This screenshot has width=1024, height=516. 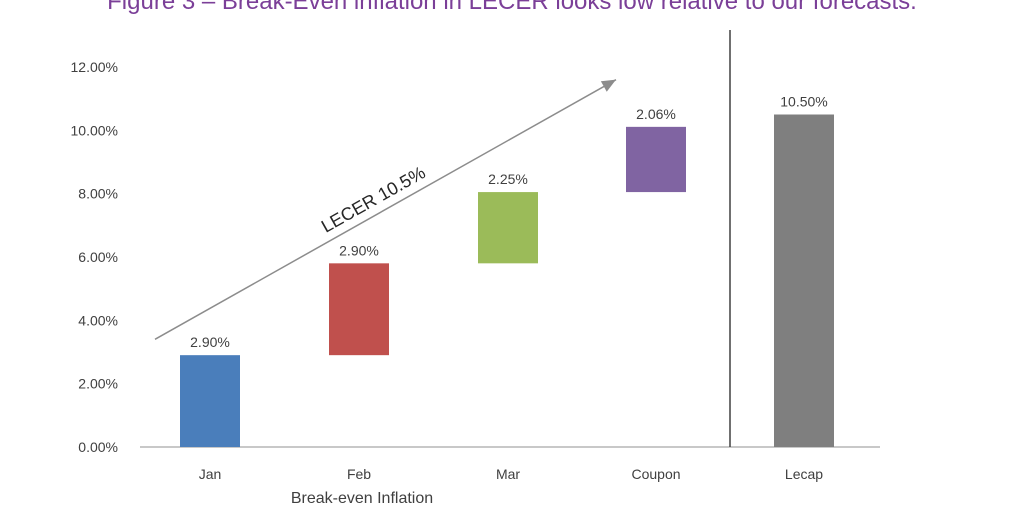 What do you see at coordinates (359, 250) in the screenshot?
I see `data-label-feb: 2.90%` at bounding box center [359, 250].